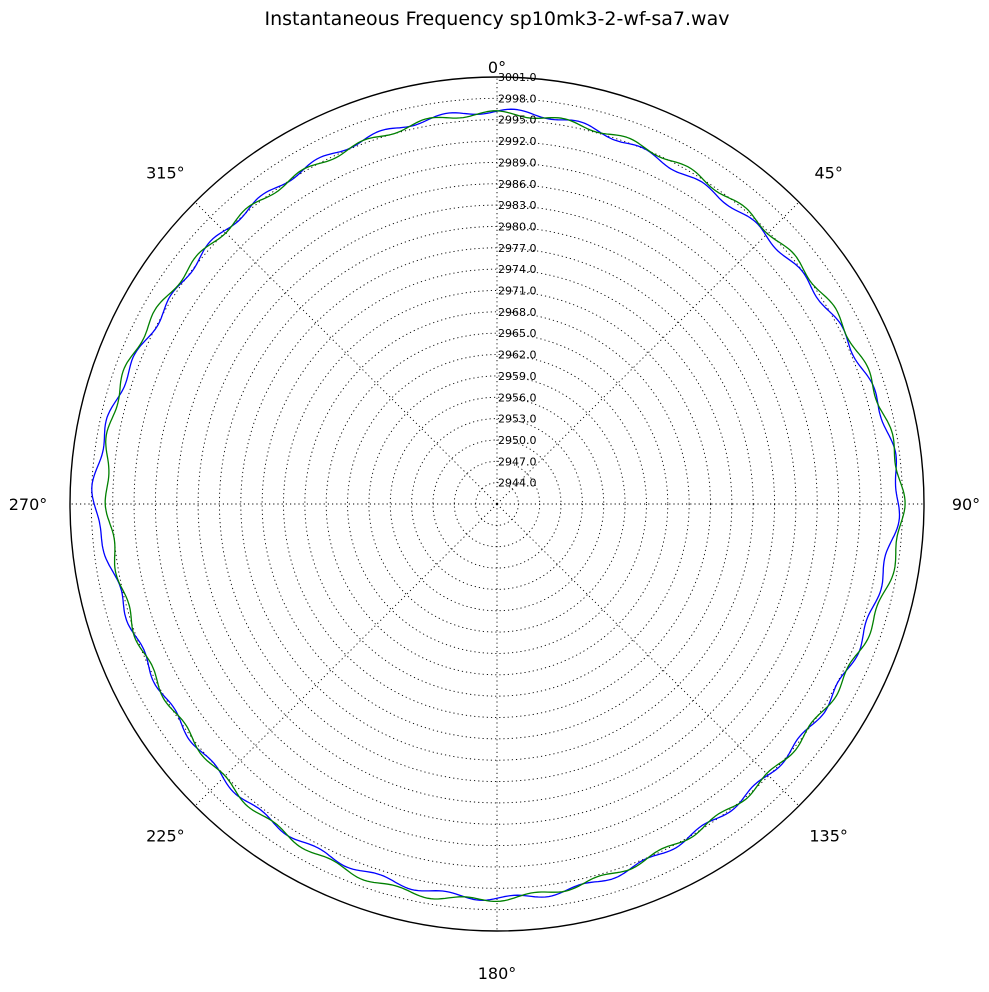 The width and height of the screenshot is (989, 992). I want to click on radial-tick-label-0: 2944.0, so click(517, 483).